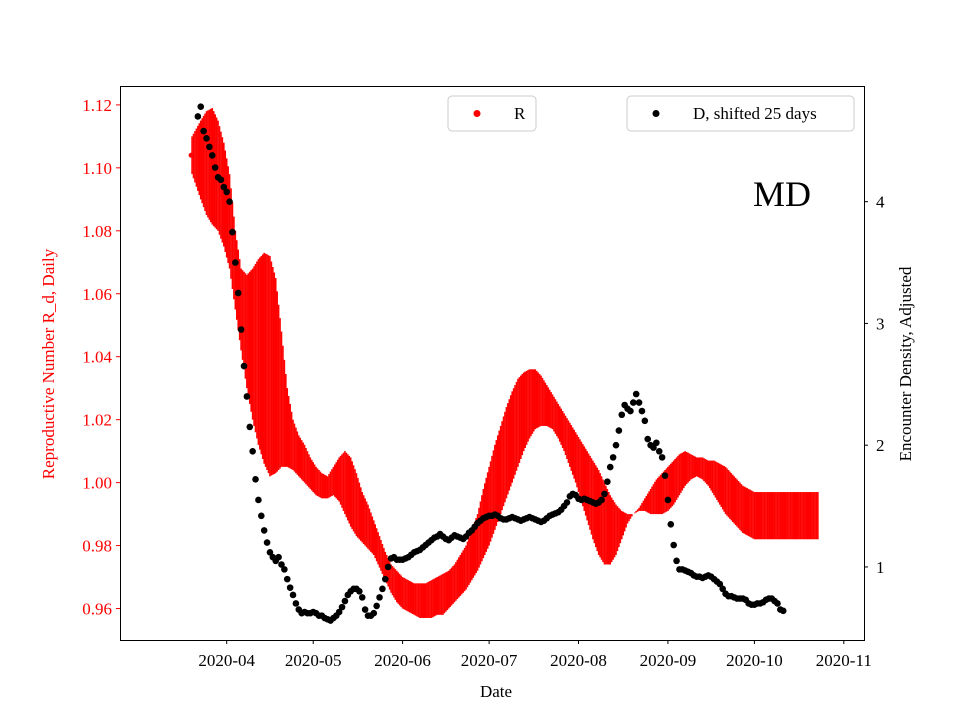  What do you see at coordinates (97, 483) in the screenshot?
I see `y-left-tick-label: 1.00` at bounding box center [97, 483].